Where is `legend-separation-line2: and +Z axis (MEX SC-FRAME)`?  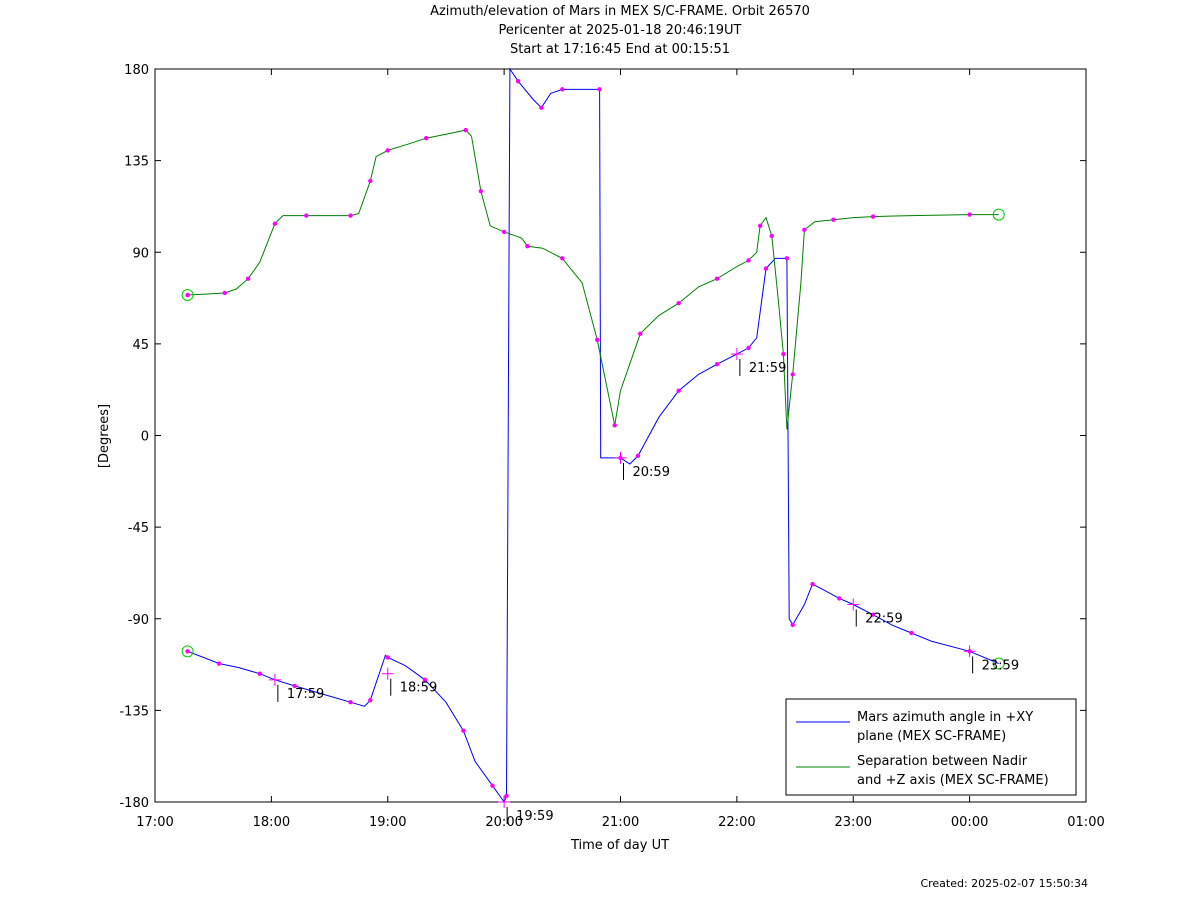
legend-separation-line2: and +Z axis (MEX SC-FRAME) is located at coordinates (953, 780).